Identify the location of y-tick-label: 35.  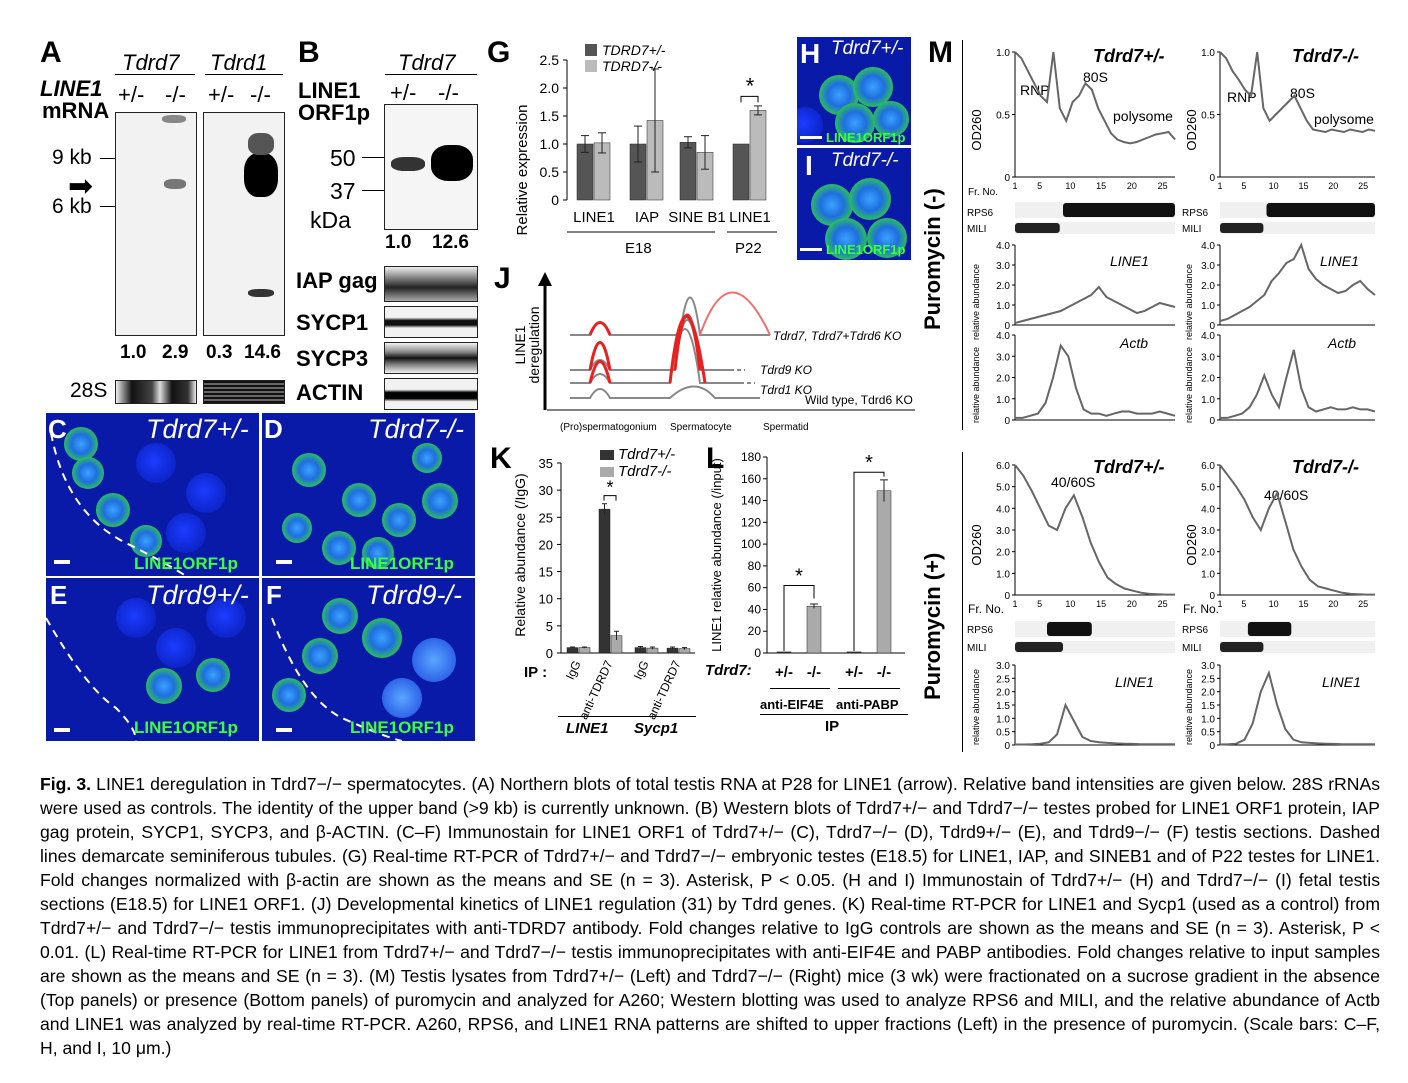
(546, 463).